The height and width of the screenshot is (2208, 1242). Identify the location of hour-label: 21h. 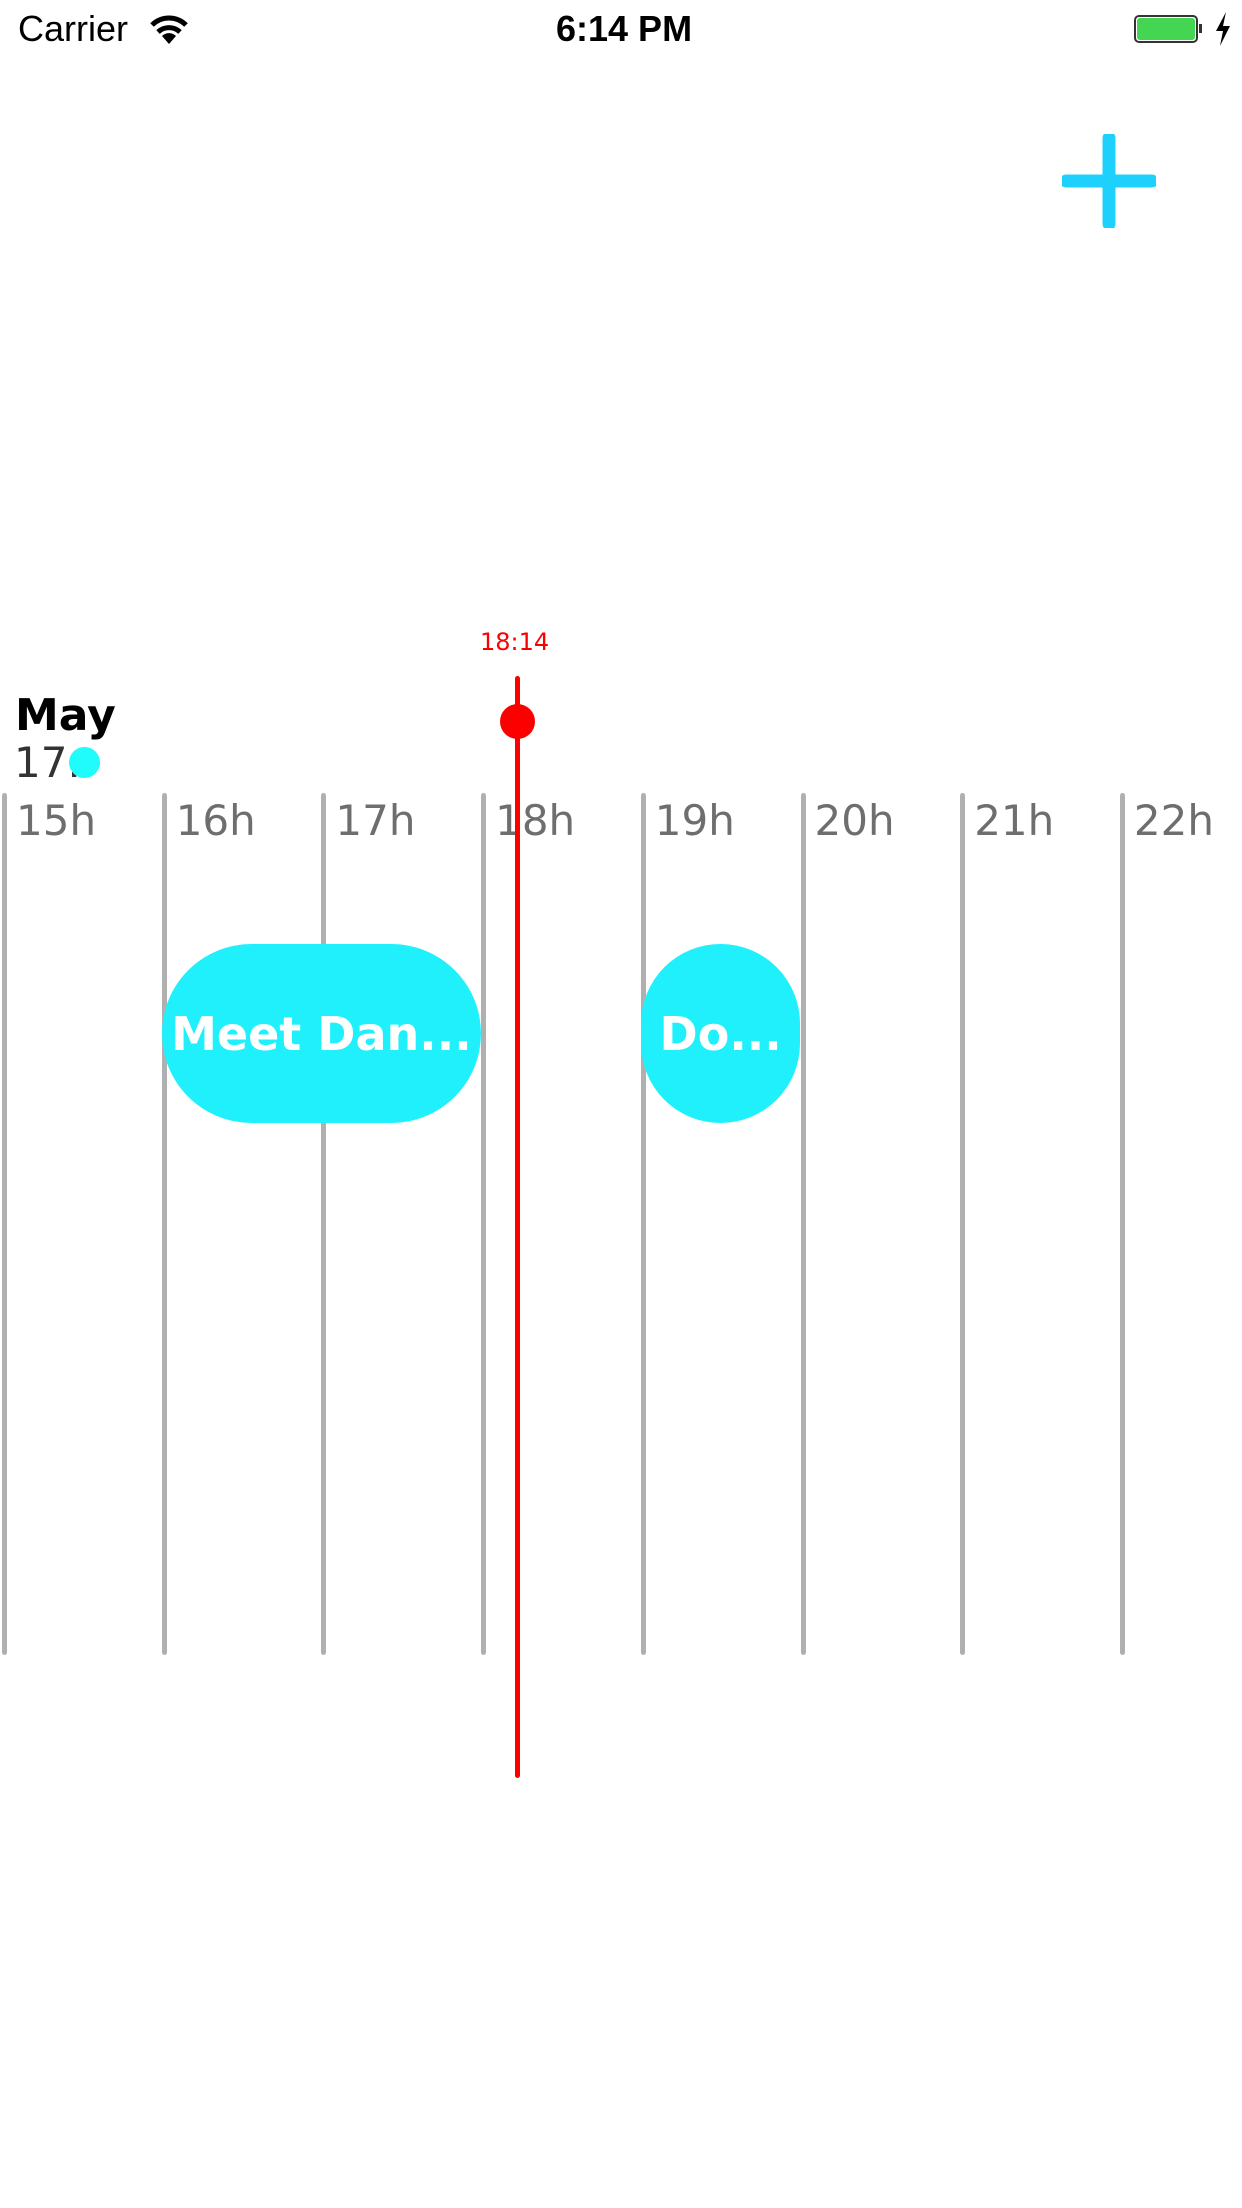
(1014, 820).